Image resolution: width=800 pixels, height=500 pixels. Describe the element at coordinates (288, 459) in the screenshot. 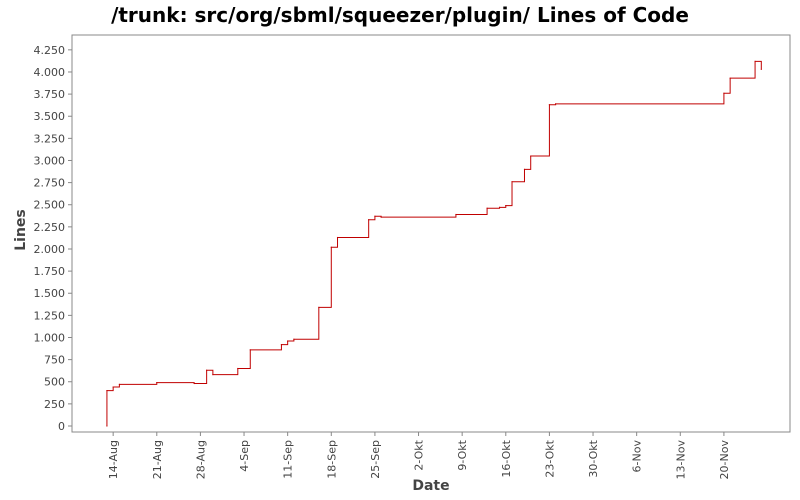

I see `x-tick-label: 11-Sep` at that location.